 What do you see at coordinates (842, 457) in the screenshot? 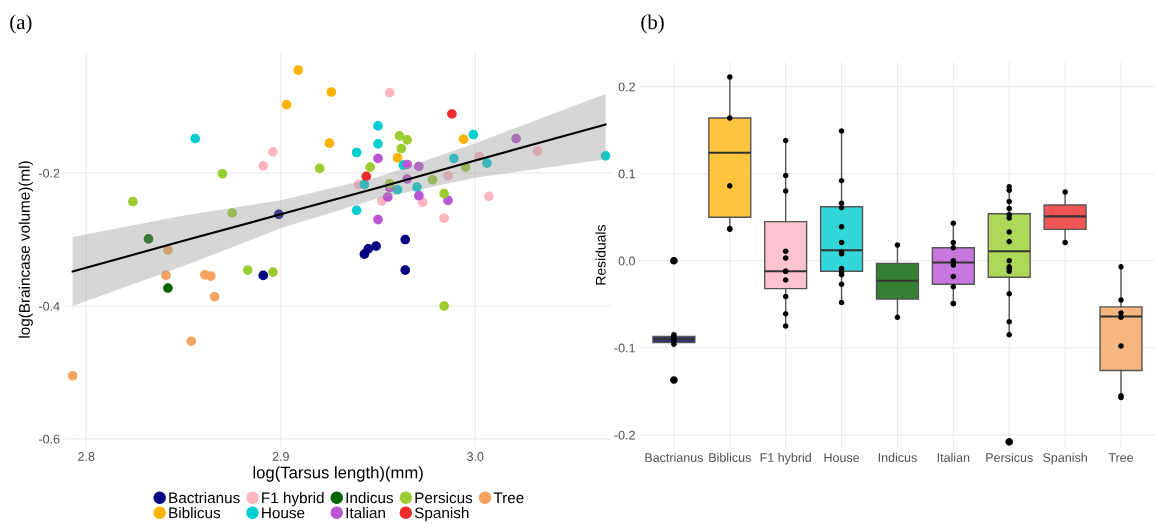
I see `x-tick-label: House` at bounding box center [842, 457].